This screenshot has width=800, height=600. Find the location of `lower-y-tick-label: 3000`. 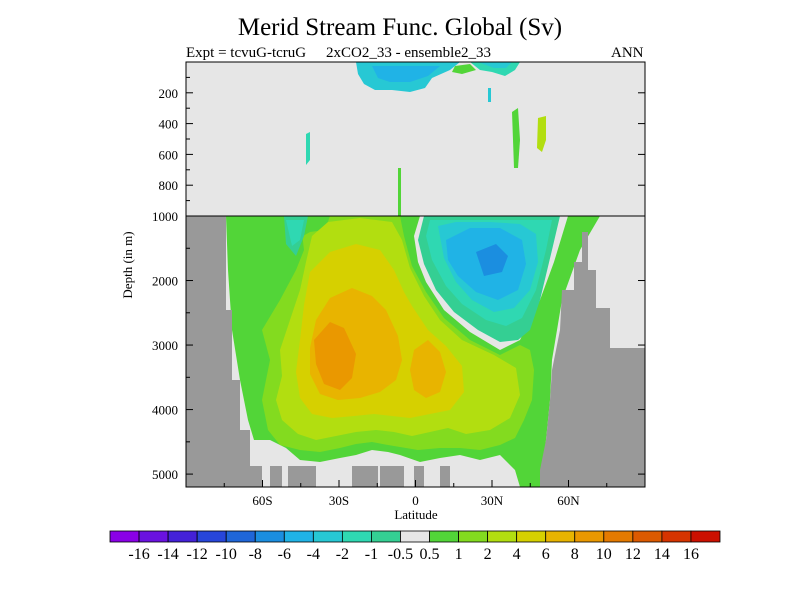

lower-y-tick-label: 3000 is located at coordinates (165, 345).